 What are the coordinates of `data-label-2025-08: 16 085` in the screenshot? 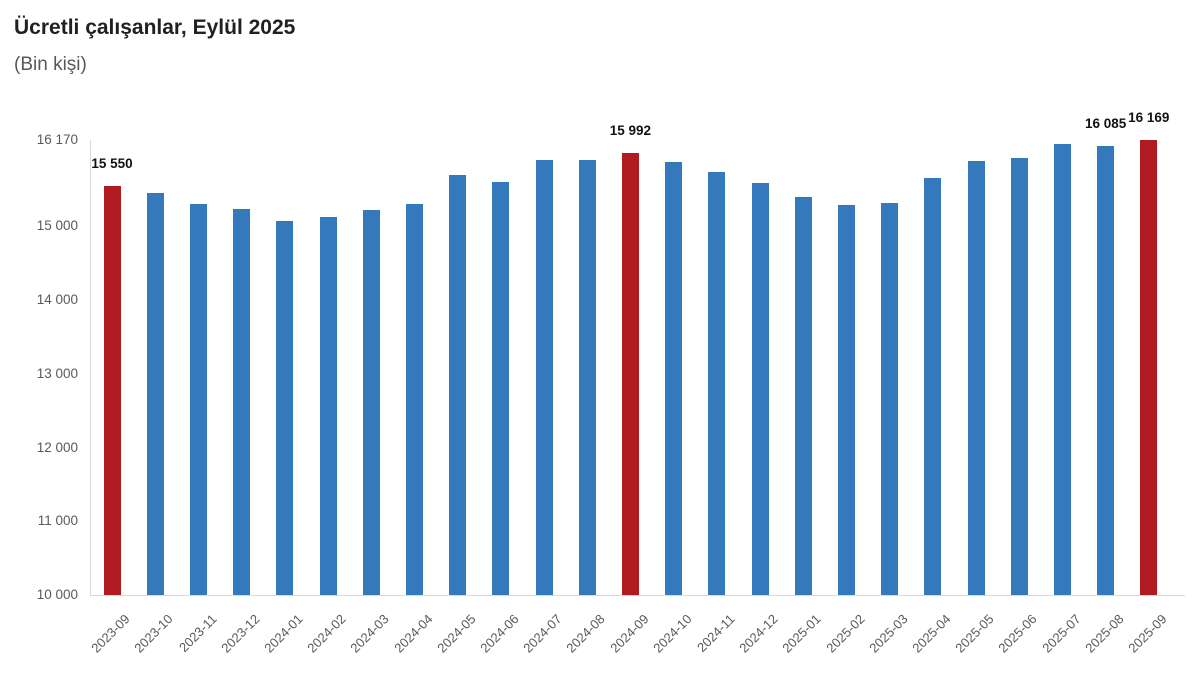 It's located at (1105, 124).